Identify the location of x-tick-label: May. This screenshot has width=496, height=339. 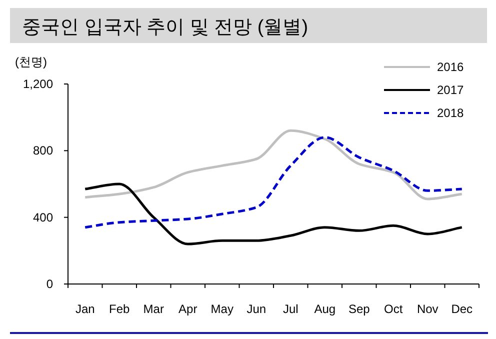
(222, 309).